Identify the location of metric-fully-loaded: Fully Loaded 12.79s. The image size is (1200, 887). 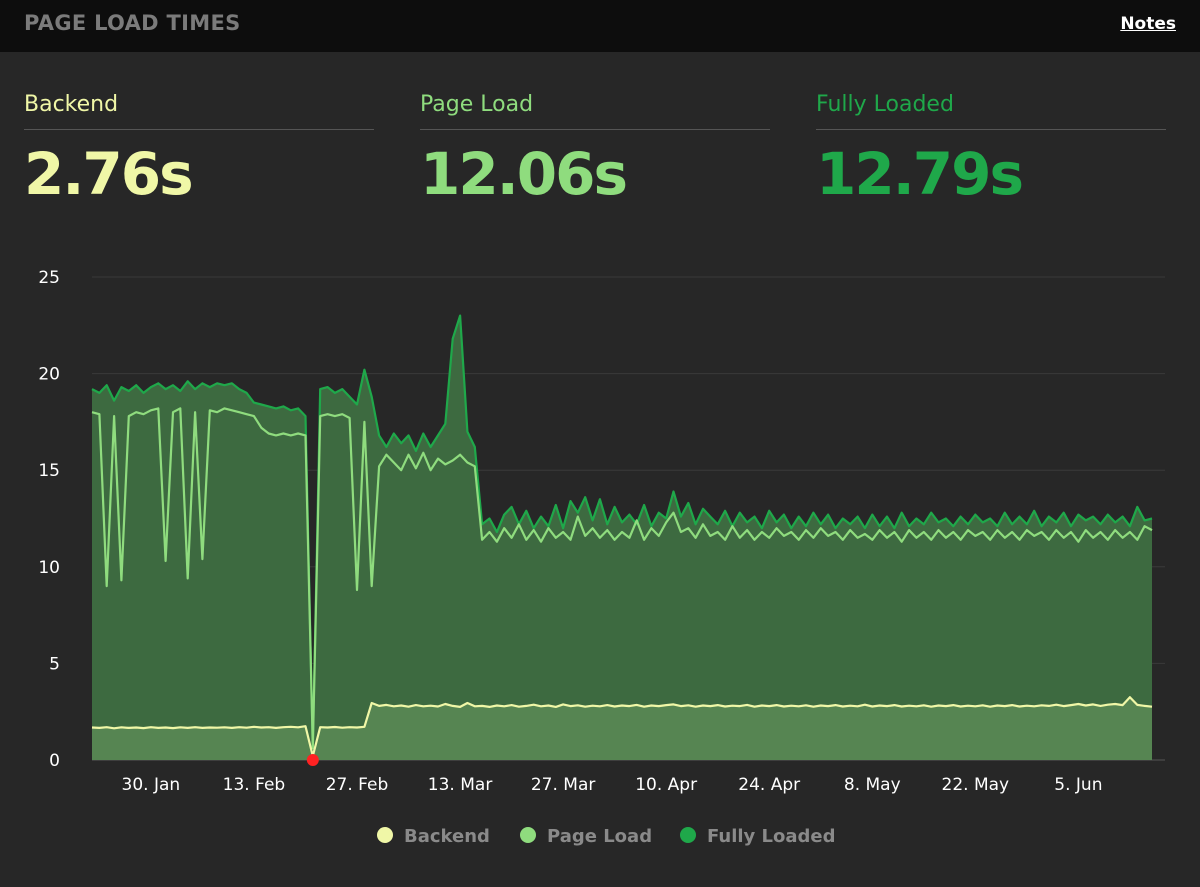
(991, 150).